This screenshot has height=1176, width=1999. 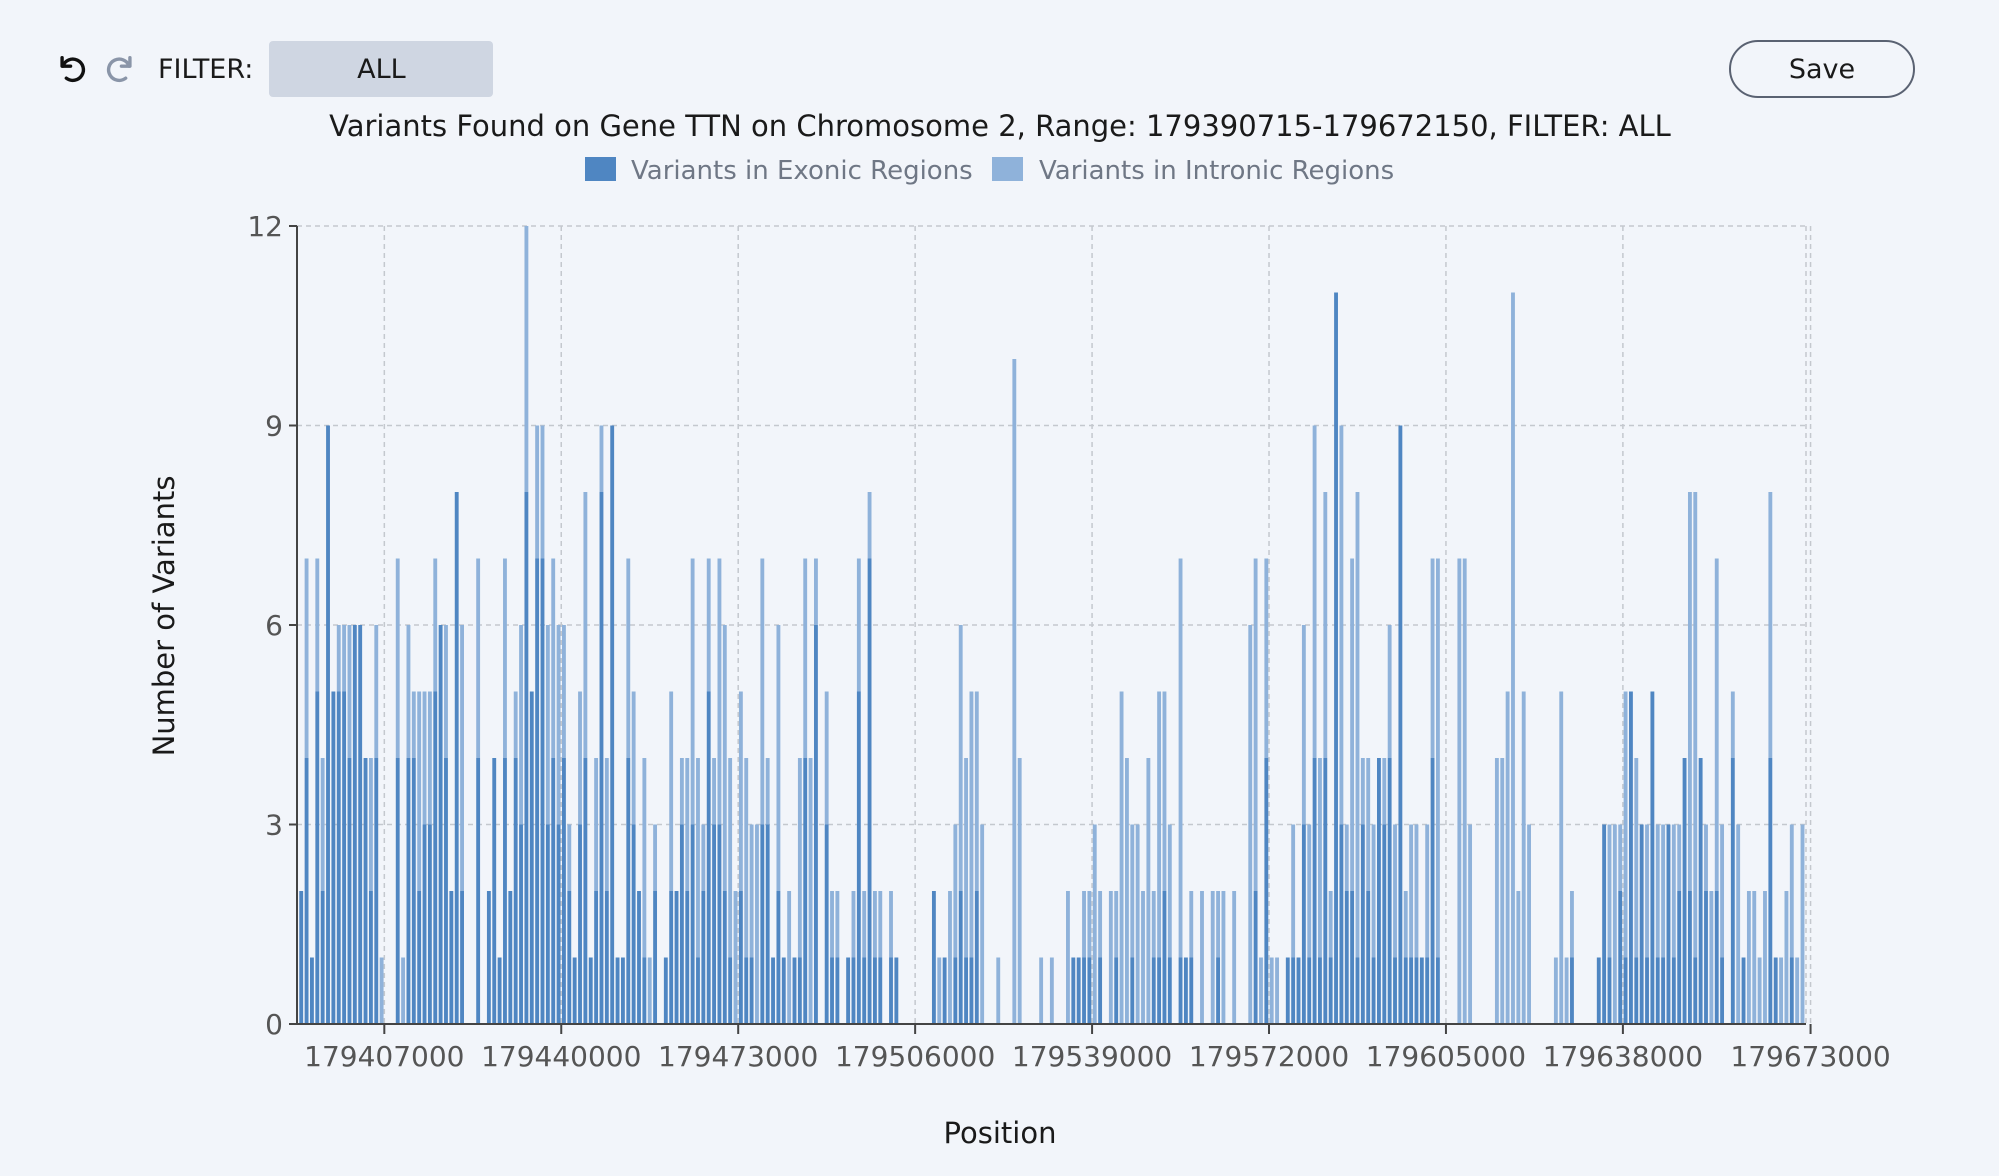 What do you see at coordinates (274, 426) in the screenshot?
I see `y-tick-label: 9` at bounding box center [274, 426].